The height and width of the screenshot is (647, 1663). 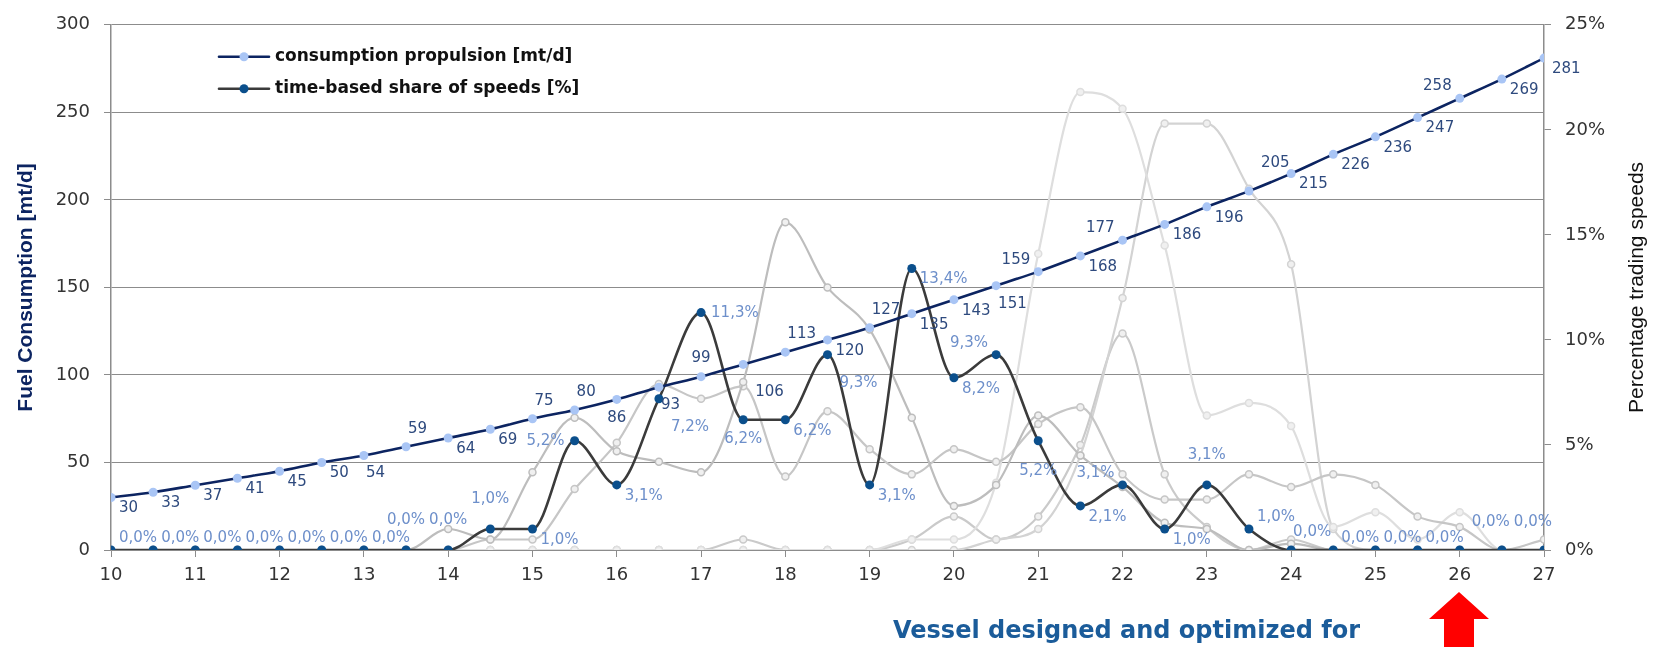 I want to click on y2-tick-label: 0%, so click(x=1579, y=548).